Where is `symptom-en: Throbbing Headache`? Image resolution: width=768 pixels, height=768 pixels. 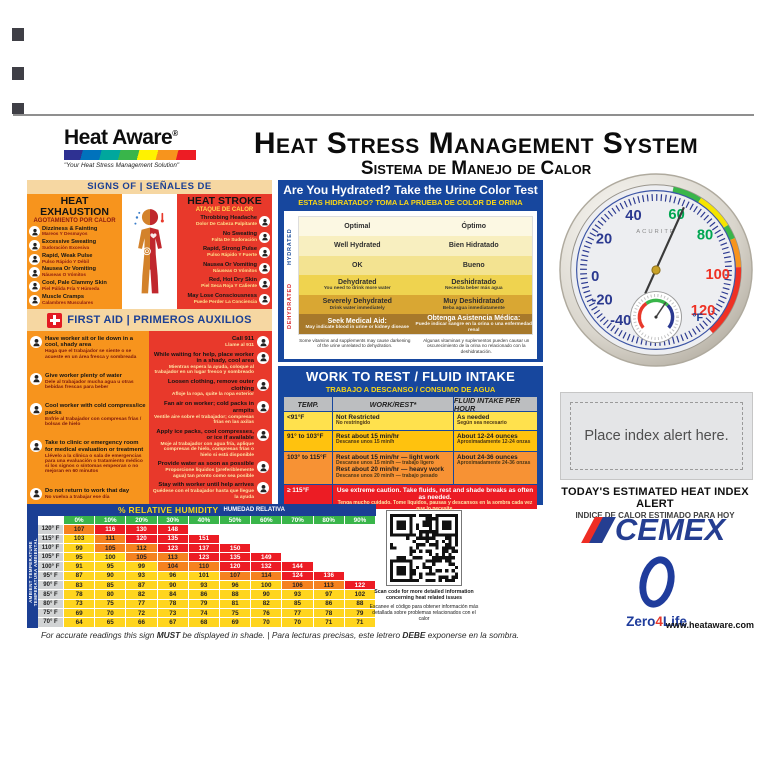
symptom-en: Throbbing Headache is located at coordinates (228, 218).